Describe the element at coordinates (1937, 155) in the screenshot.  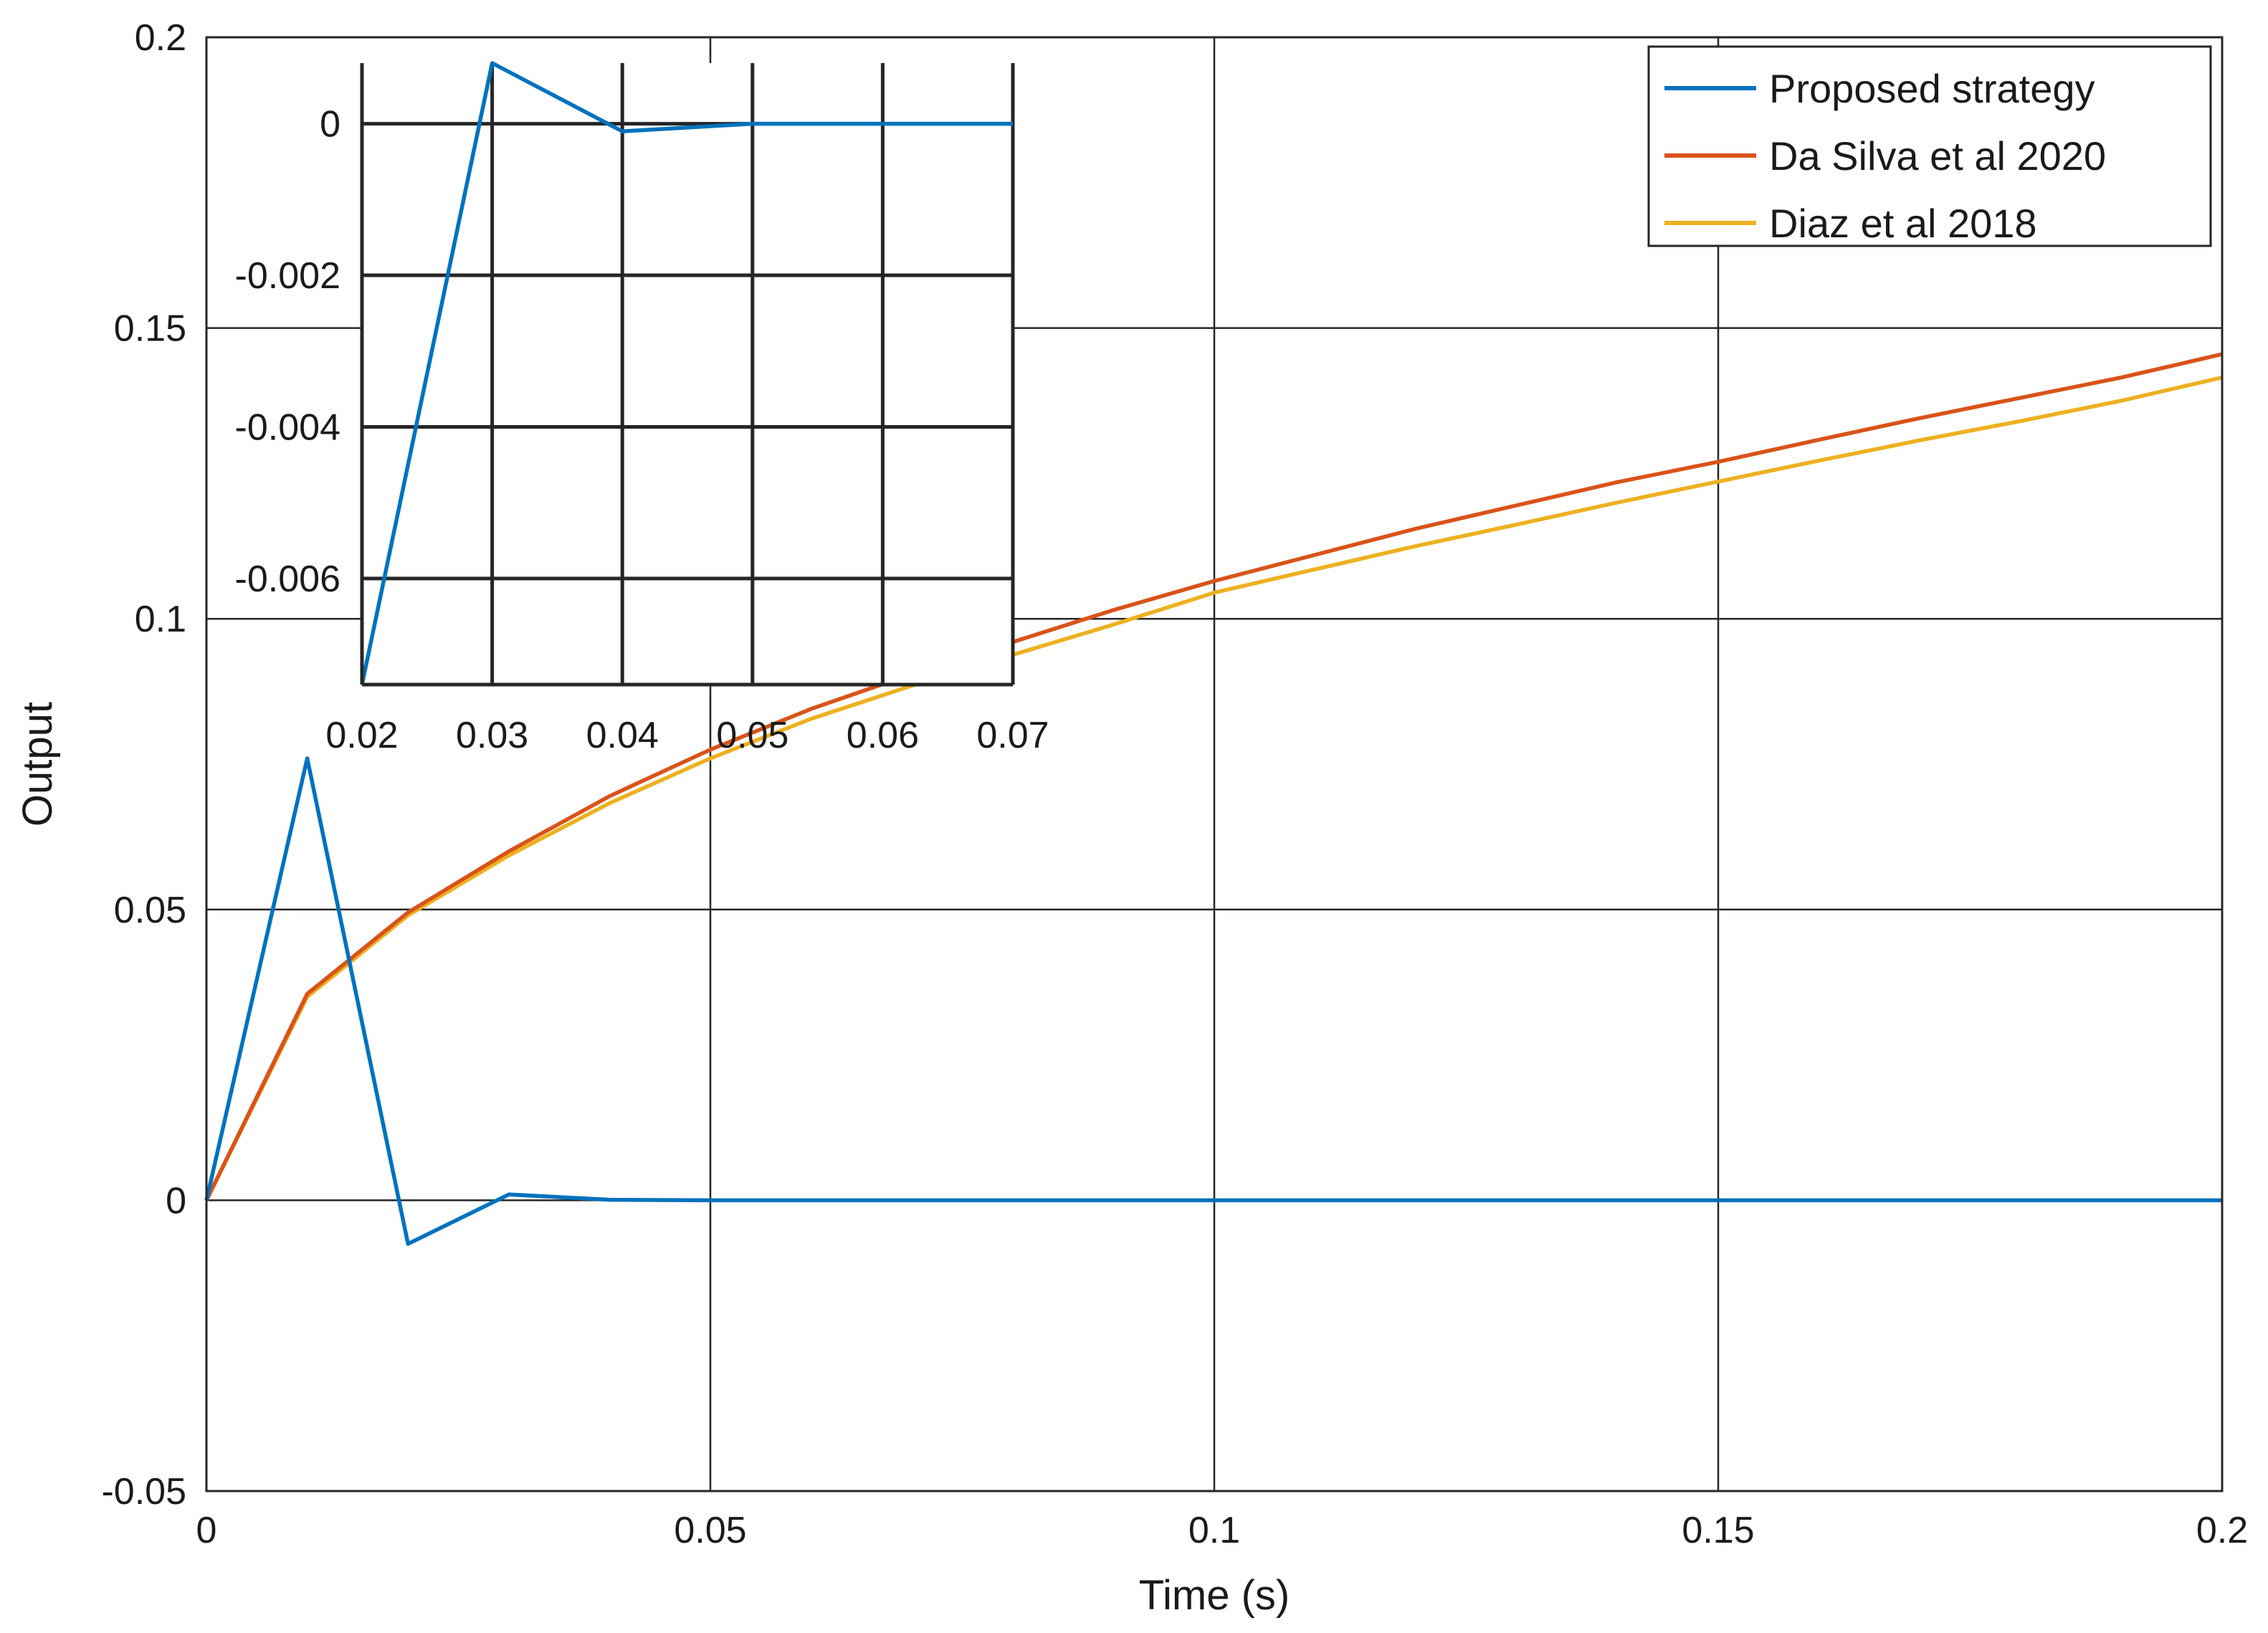
I see `legend-label-da-silva-et-al-2020: Da Silva et al 2020` at that location.